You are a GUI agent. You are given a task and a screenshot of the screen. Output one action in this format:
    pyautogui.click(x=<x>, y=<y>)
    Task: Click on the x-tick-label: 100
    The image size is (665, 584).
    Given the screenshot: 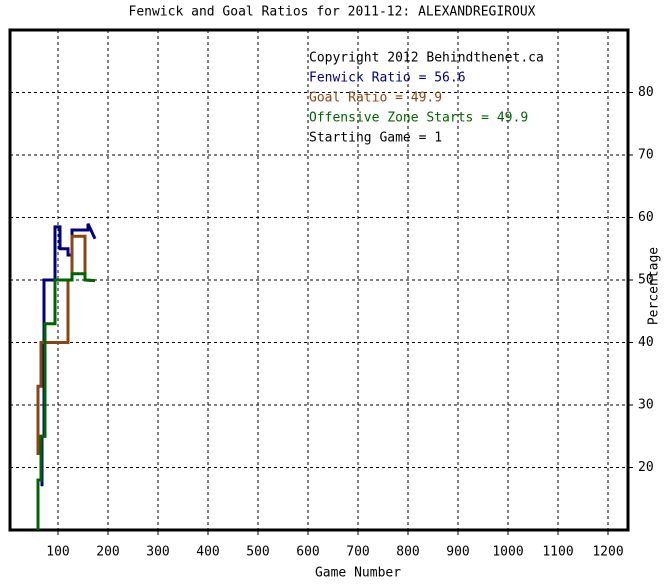 What is the action you would take?
    pyautogui.click(x=57, y=552)
    